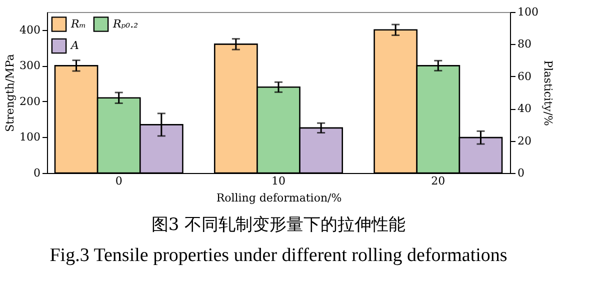 The width and height of the screenshot is (593, 281). Describe the element at coordinates (279, 181) in the screenshot. I see `x-tick-label: 10` at that location.